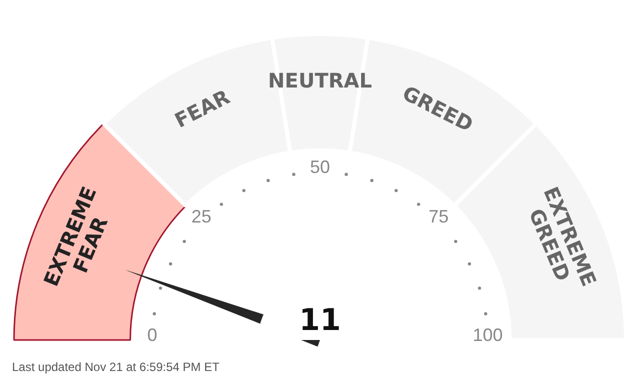 The image size is (640, 390). I want to click on text: 75, so click(438, 216).